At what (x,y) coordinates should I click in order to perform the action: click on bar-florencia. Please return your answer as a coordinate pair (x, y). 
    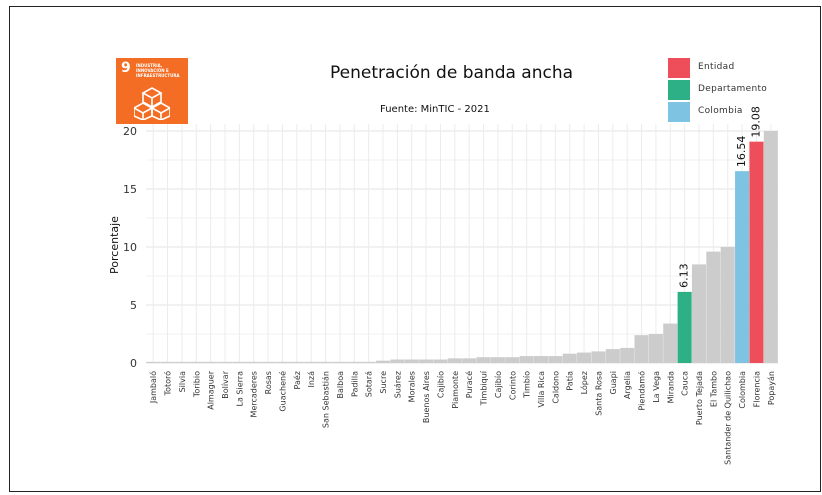
    Looking at the image, I should click on (756, 252).